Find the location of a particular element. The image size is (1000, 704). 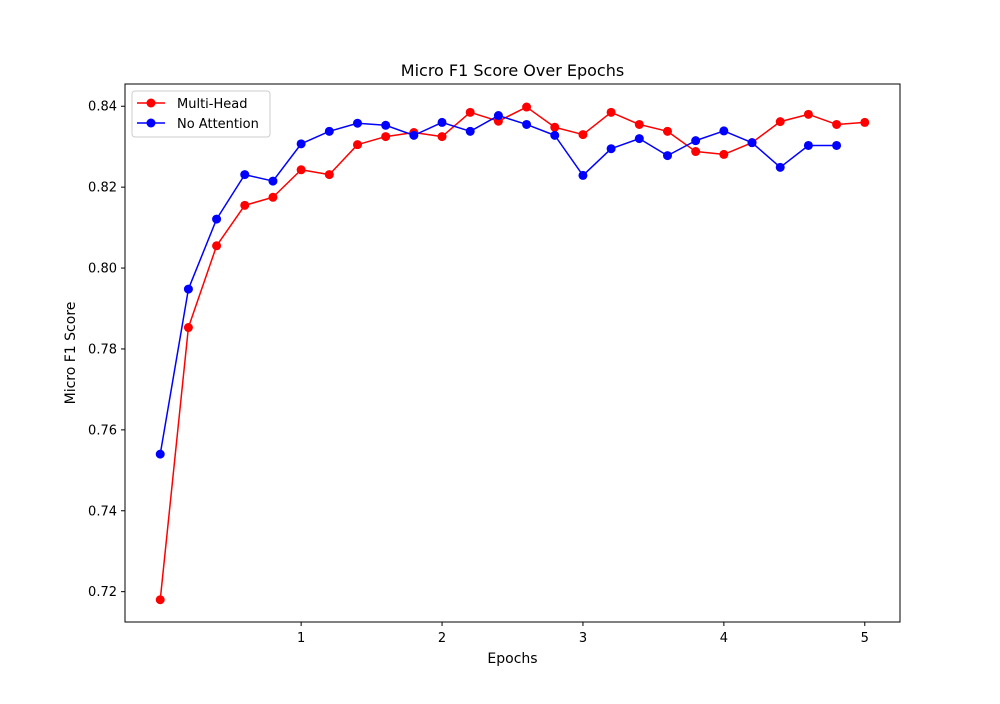

x-tick-label: 1 is located at coordinates (301, 638).